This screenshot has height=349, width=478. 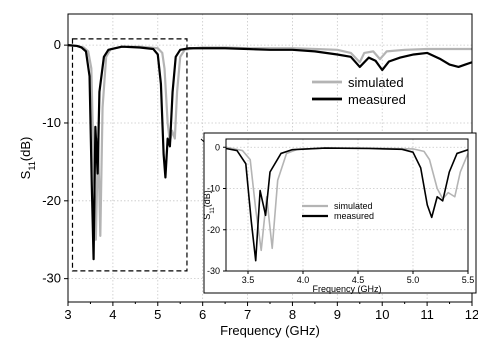 What do you see at coordinates (303, 280) in the screenshot?
I see `inset-xtick-label: 4.0` at bounding box center [303, 280].